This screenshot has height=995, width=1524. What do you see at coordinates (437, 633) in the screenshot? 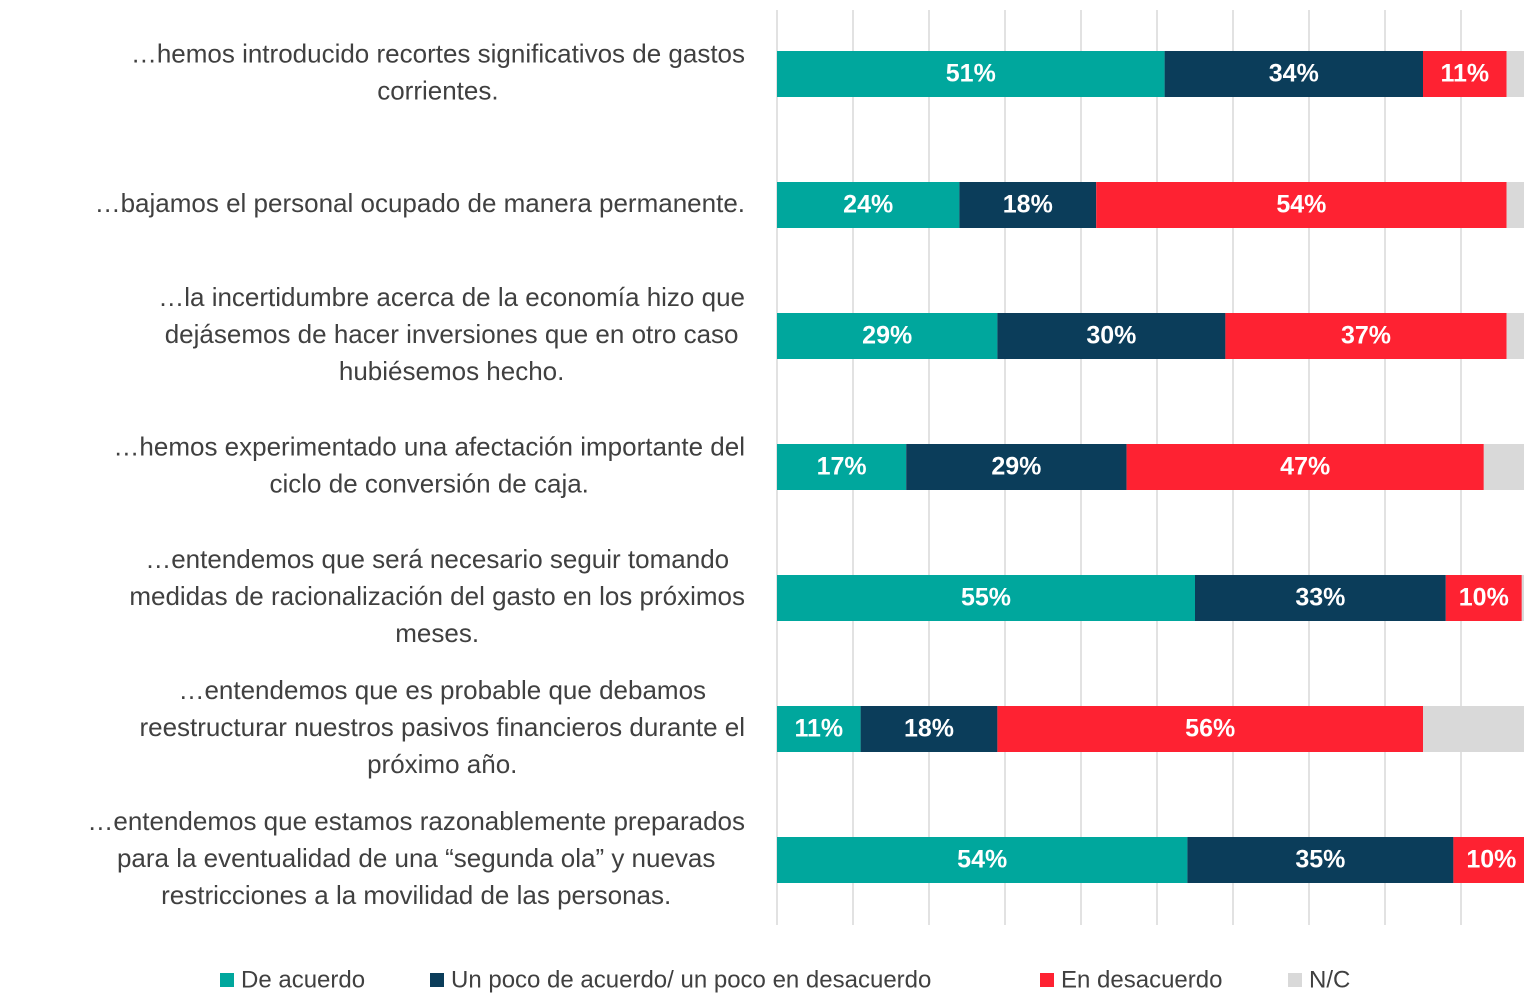
I see `category-line: meses.` at bounding box center [437, 633].